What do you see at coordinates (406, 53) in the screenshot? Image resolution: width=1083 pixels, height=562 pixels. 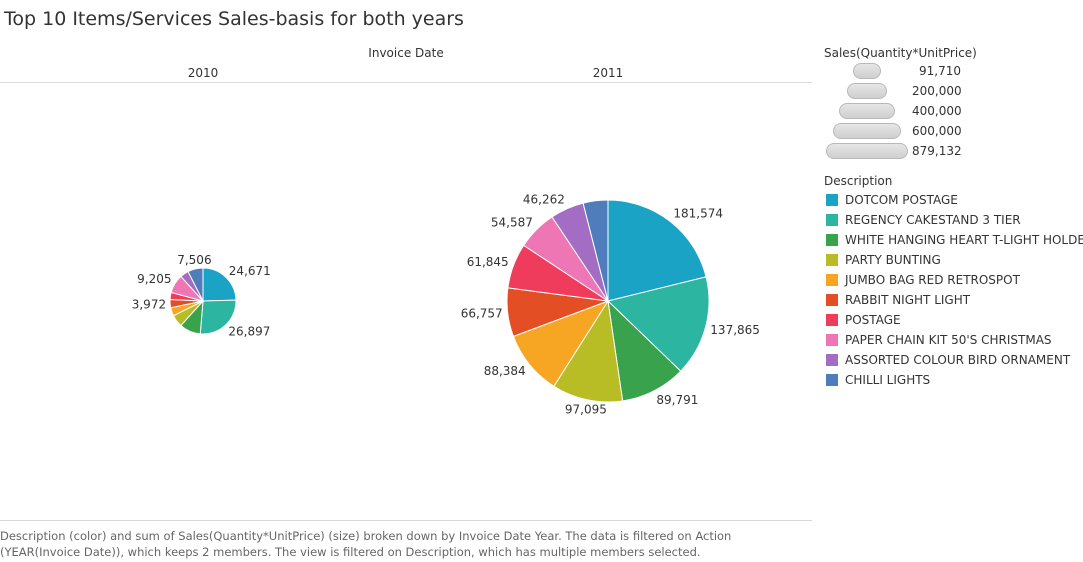 I see `column-header: Invoice Date` at bounding box center [406, 53].